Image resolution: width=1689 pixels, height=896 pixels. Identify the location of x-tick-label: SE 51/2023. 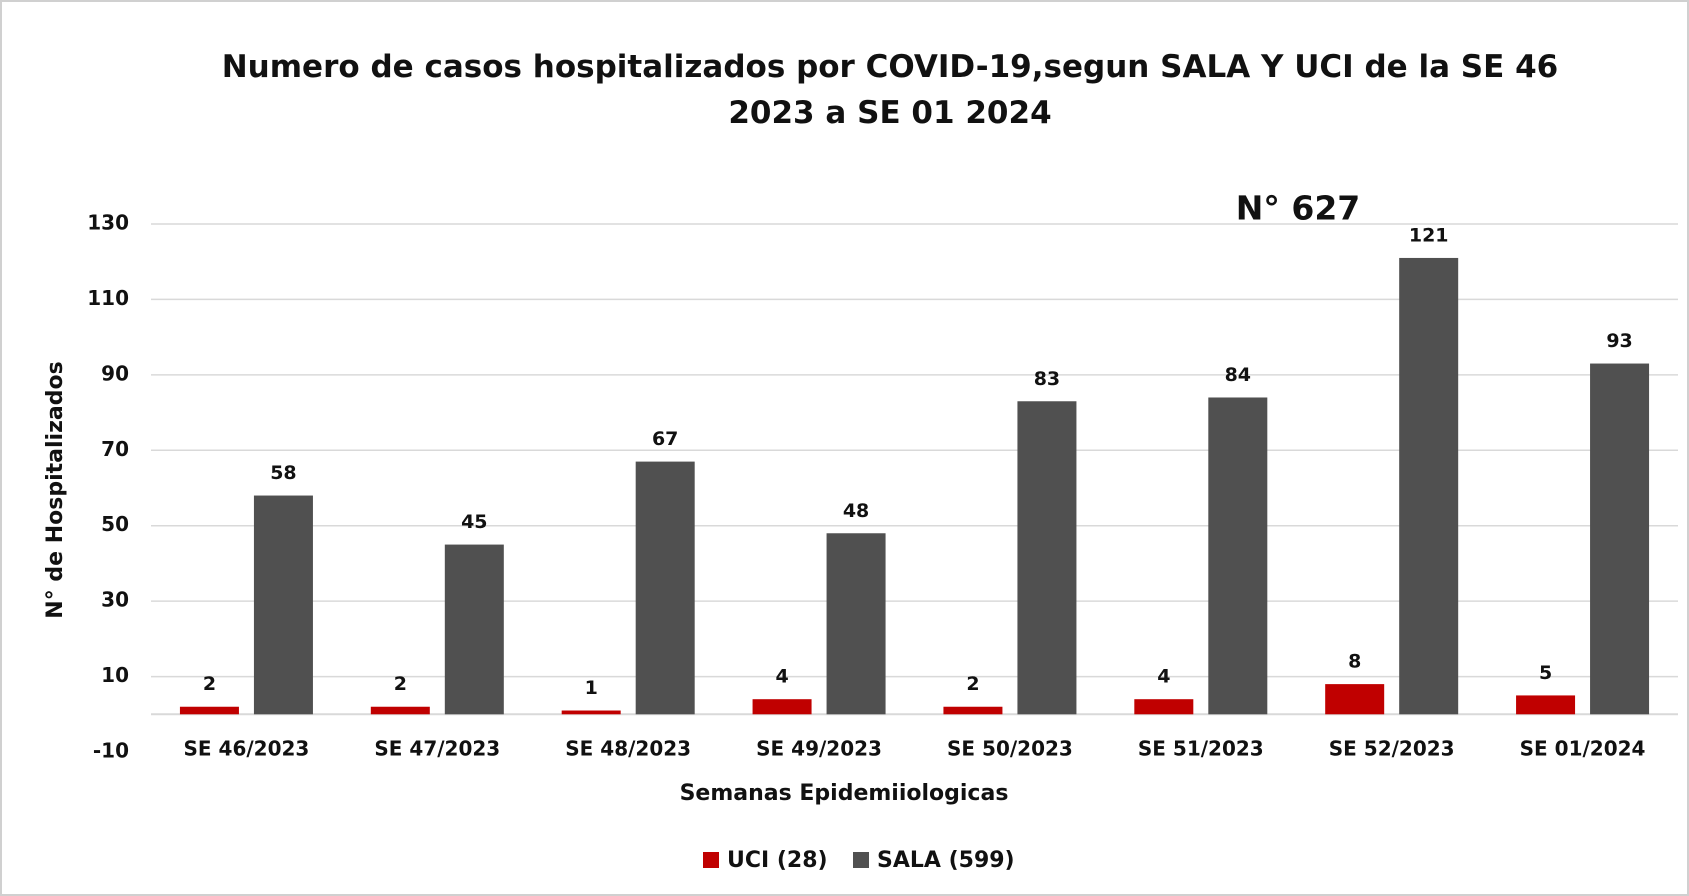
(1201, 749).